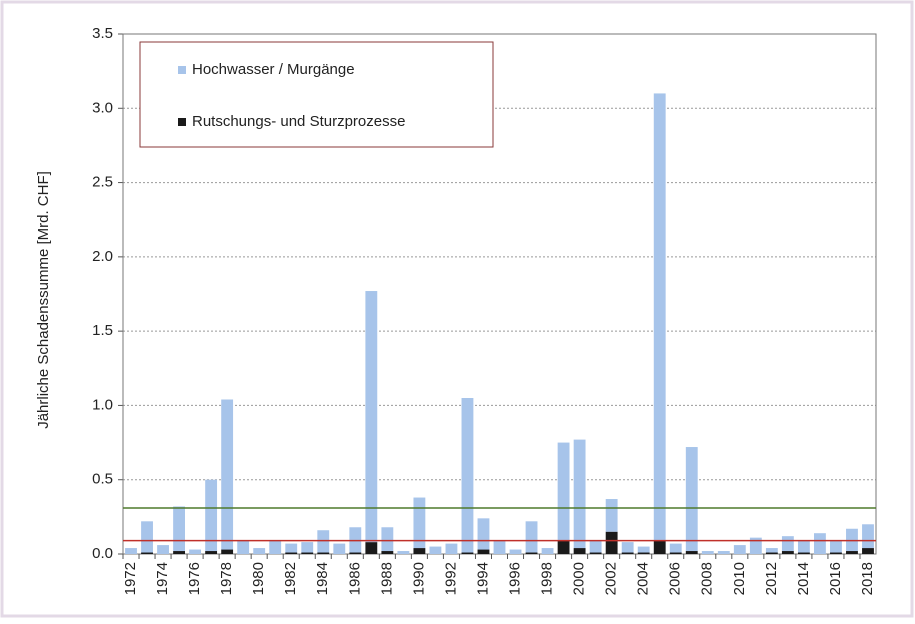 This screenshot has height=624, width=915. What do you see at coordinates (450, 578) in the screenshot?
I see `x-tick-label: 1992` at bounding box center [450, 578].